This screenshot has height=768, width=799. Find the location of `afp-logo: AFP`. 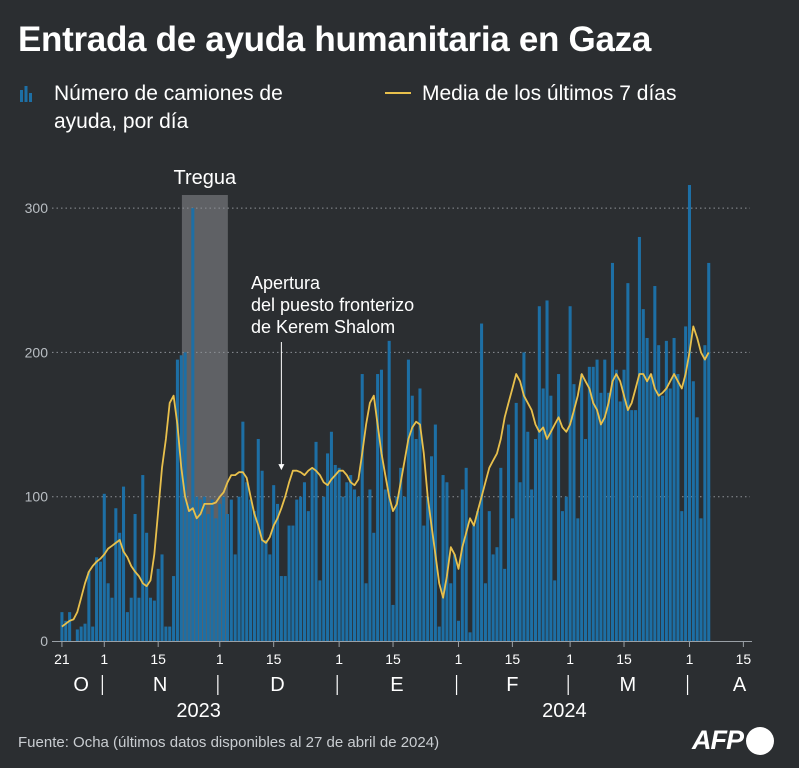

afp-logo: AFP is located at coordinates (733, 741).